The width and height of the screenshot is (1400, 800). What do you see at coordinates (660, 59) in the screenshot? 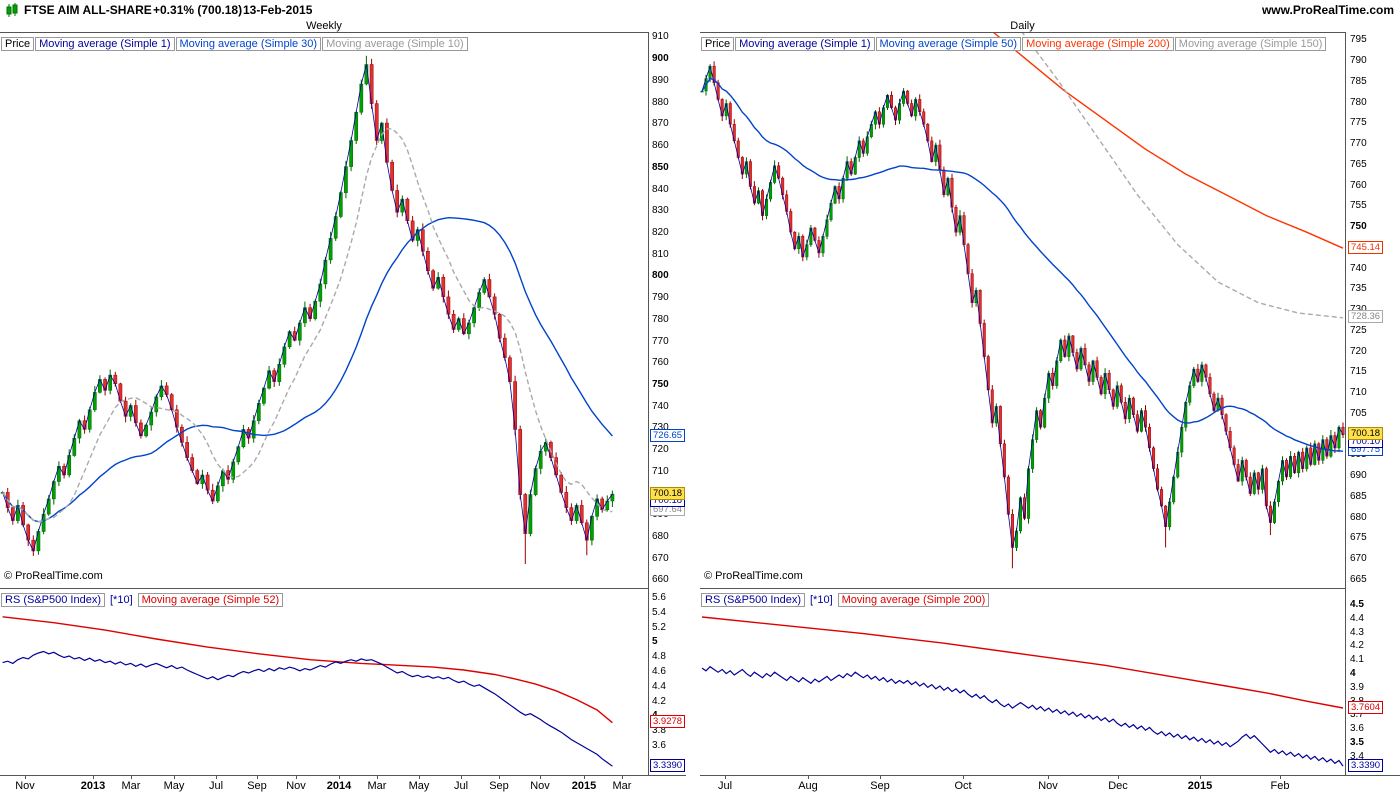
I see `y-axis-tick: 900` at bounding box center [660, 59].